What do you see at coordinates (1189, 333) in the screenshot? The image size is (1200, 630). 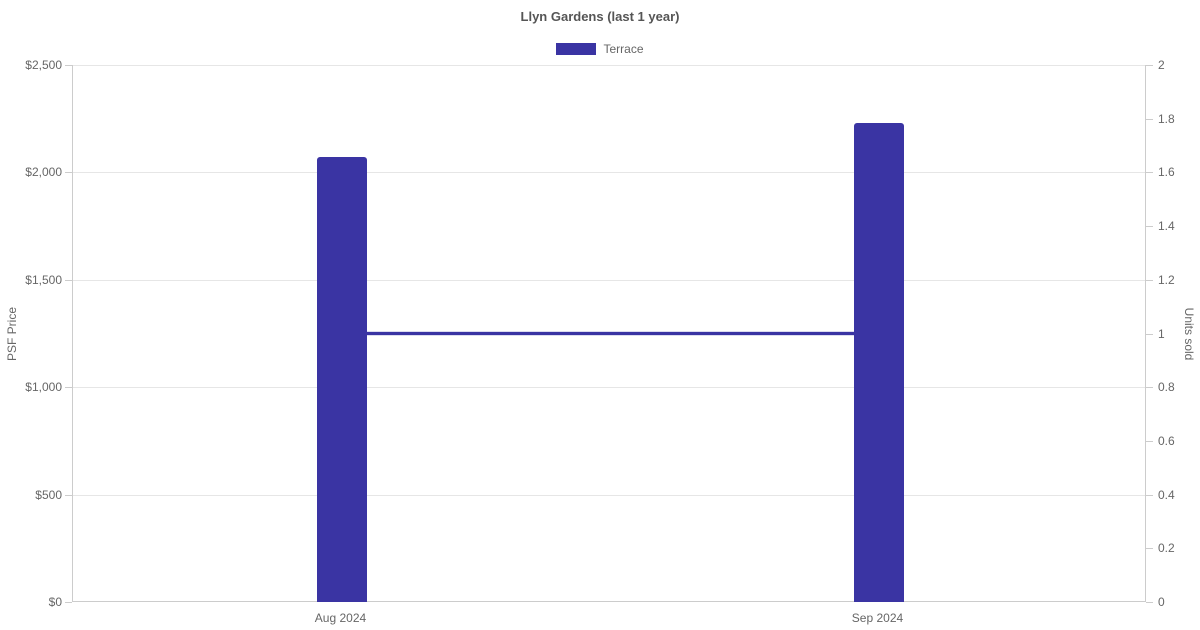 I see `right-axis-title: Units sold` at bounding box center [1189, 333].